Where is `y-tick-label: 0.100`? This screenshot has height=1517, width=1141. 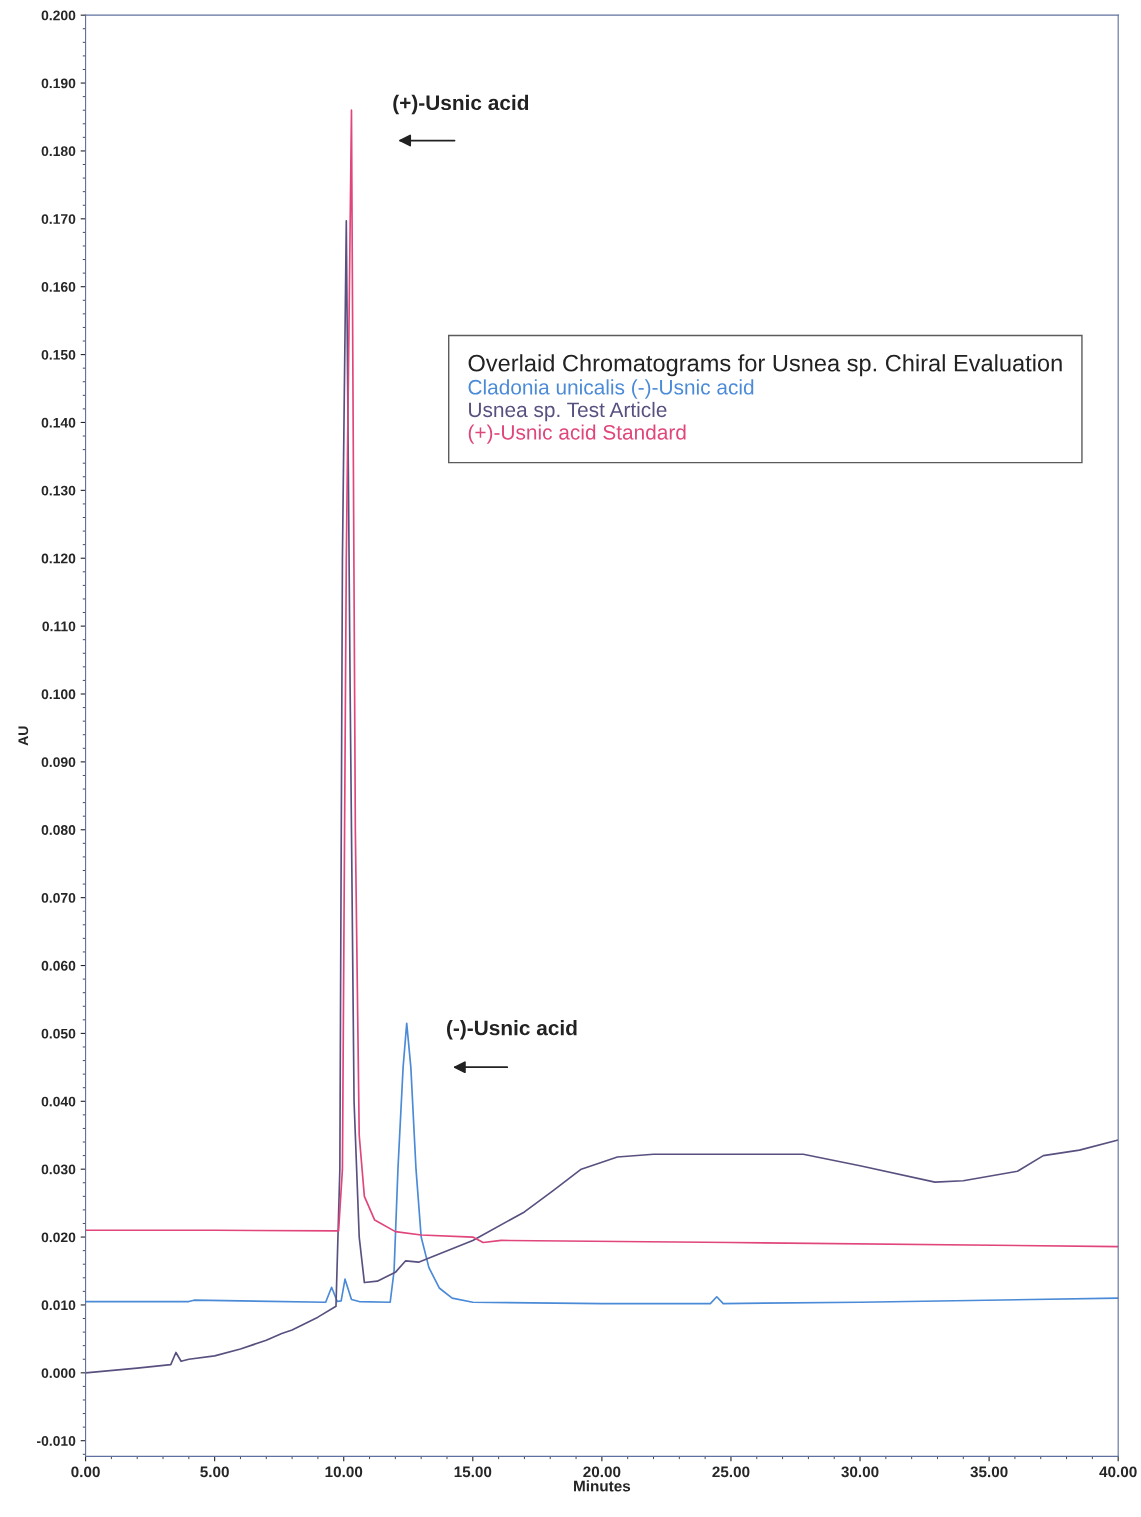 y-tick-label: 0.100 is located at coordinates (58, 694).